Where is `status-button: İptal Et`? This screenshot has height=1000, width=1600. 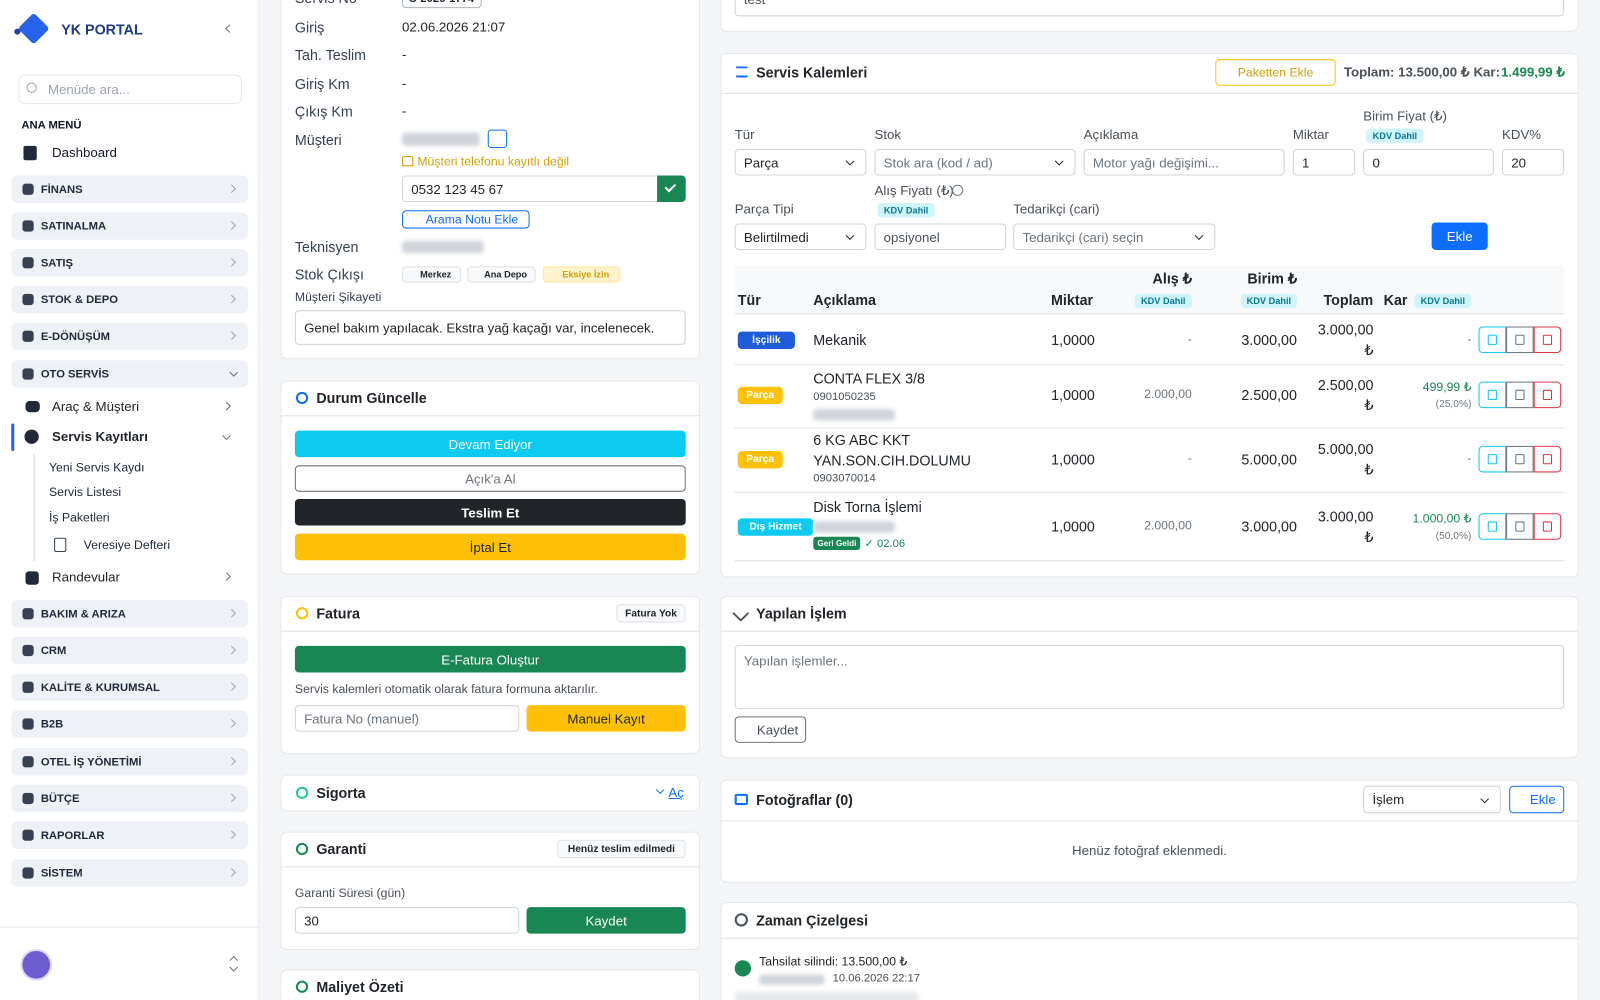
status-button: İptal Et is located at coordinates (490, 547).